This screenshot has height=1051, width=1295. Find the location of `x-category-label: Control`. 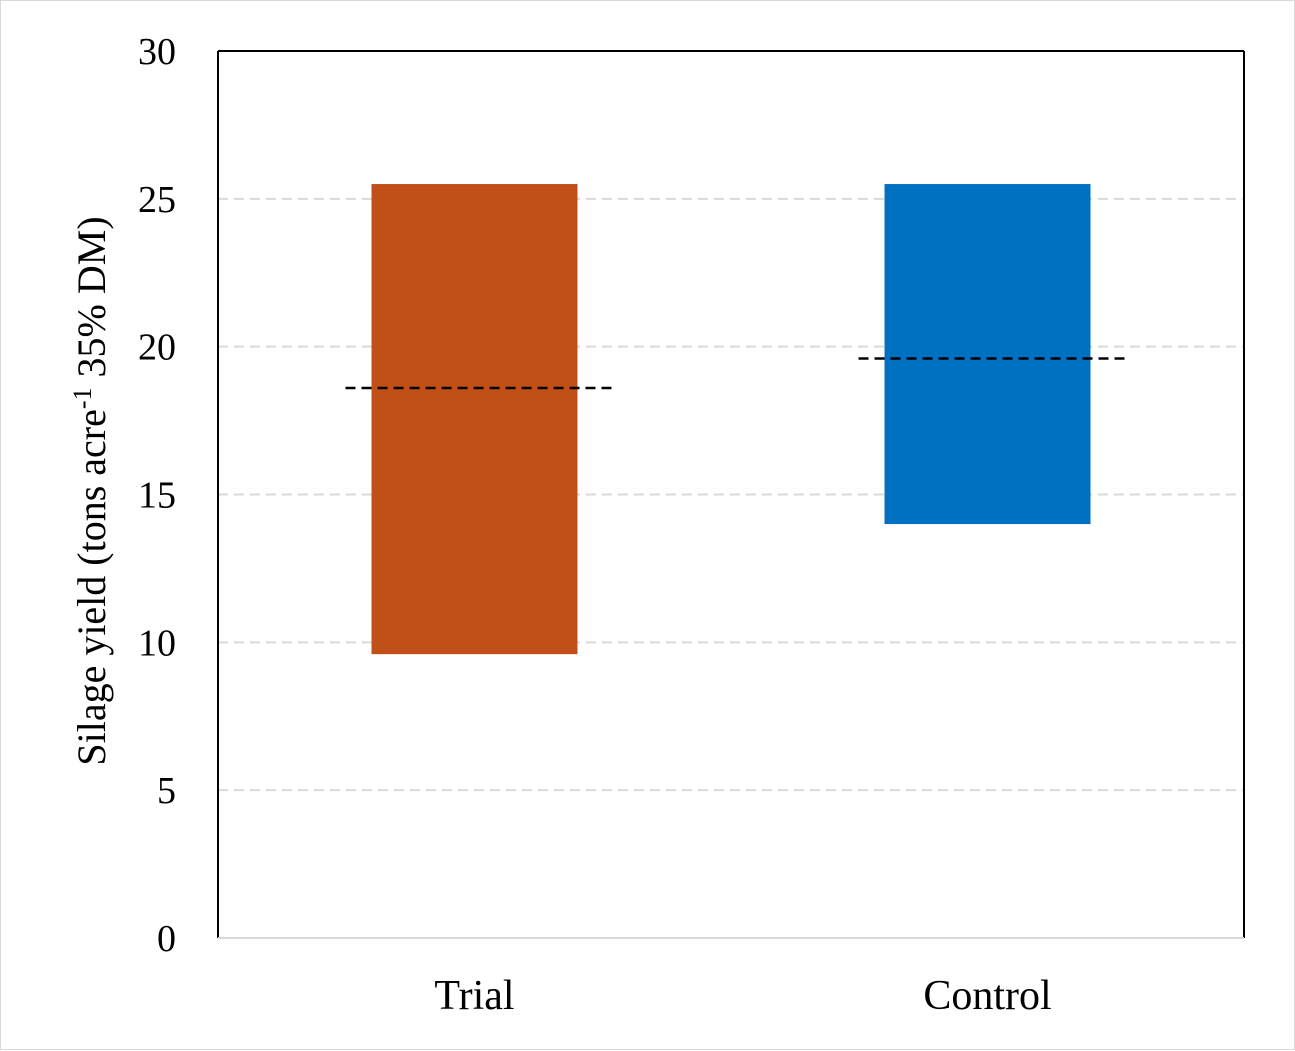

x-category-label: Control is located at coordinates (987, 996).